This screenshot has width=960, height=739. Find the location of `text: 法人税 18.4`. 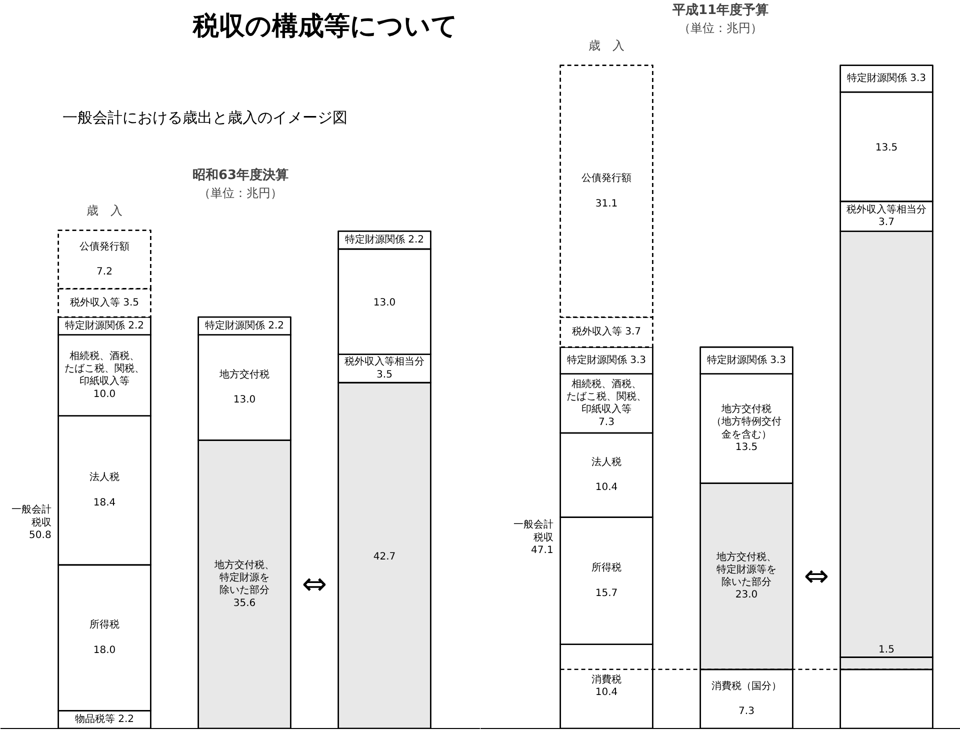

text: 法人税 18.4 is located at coordinates (105, 490).